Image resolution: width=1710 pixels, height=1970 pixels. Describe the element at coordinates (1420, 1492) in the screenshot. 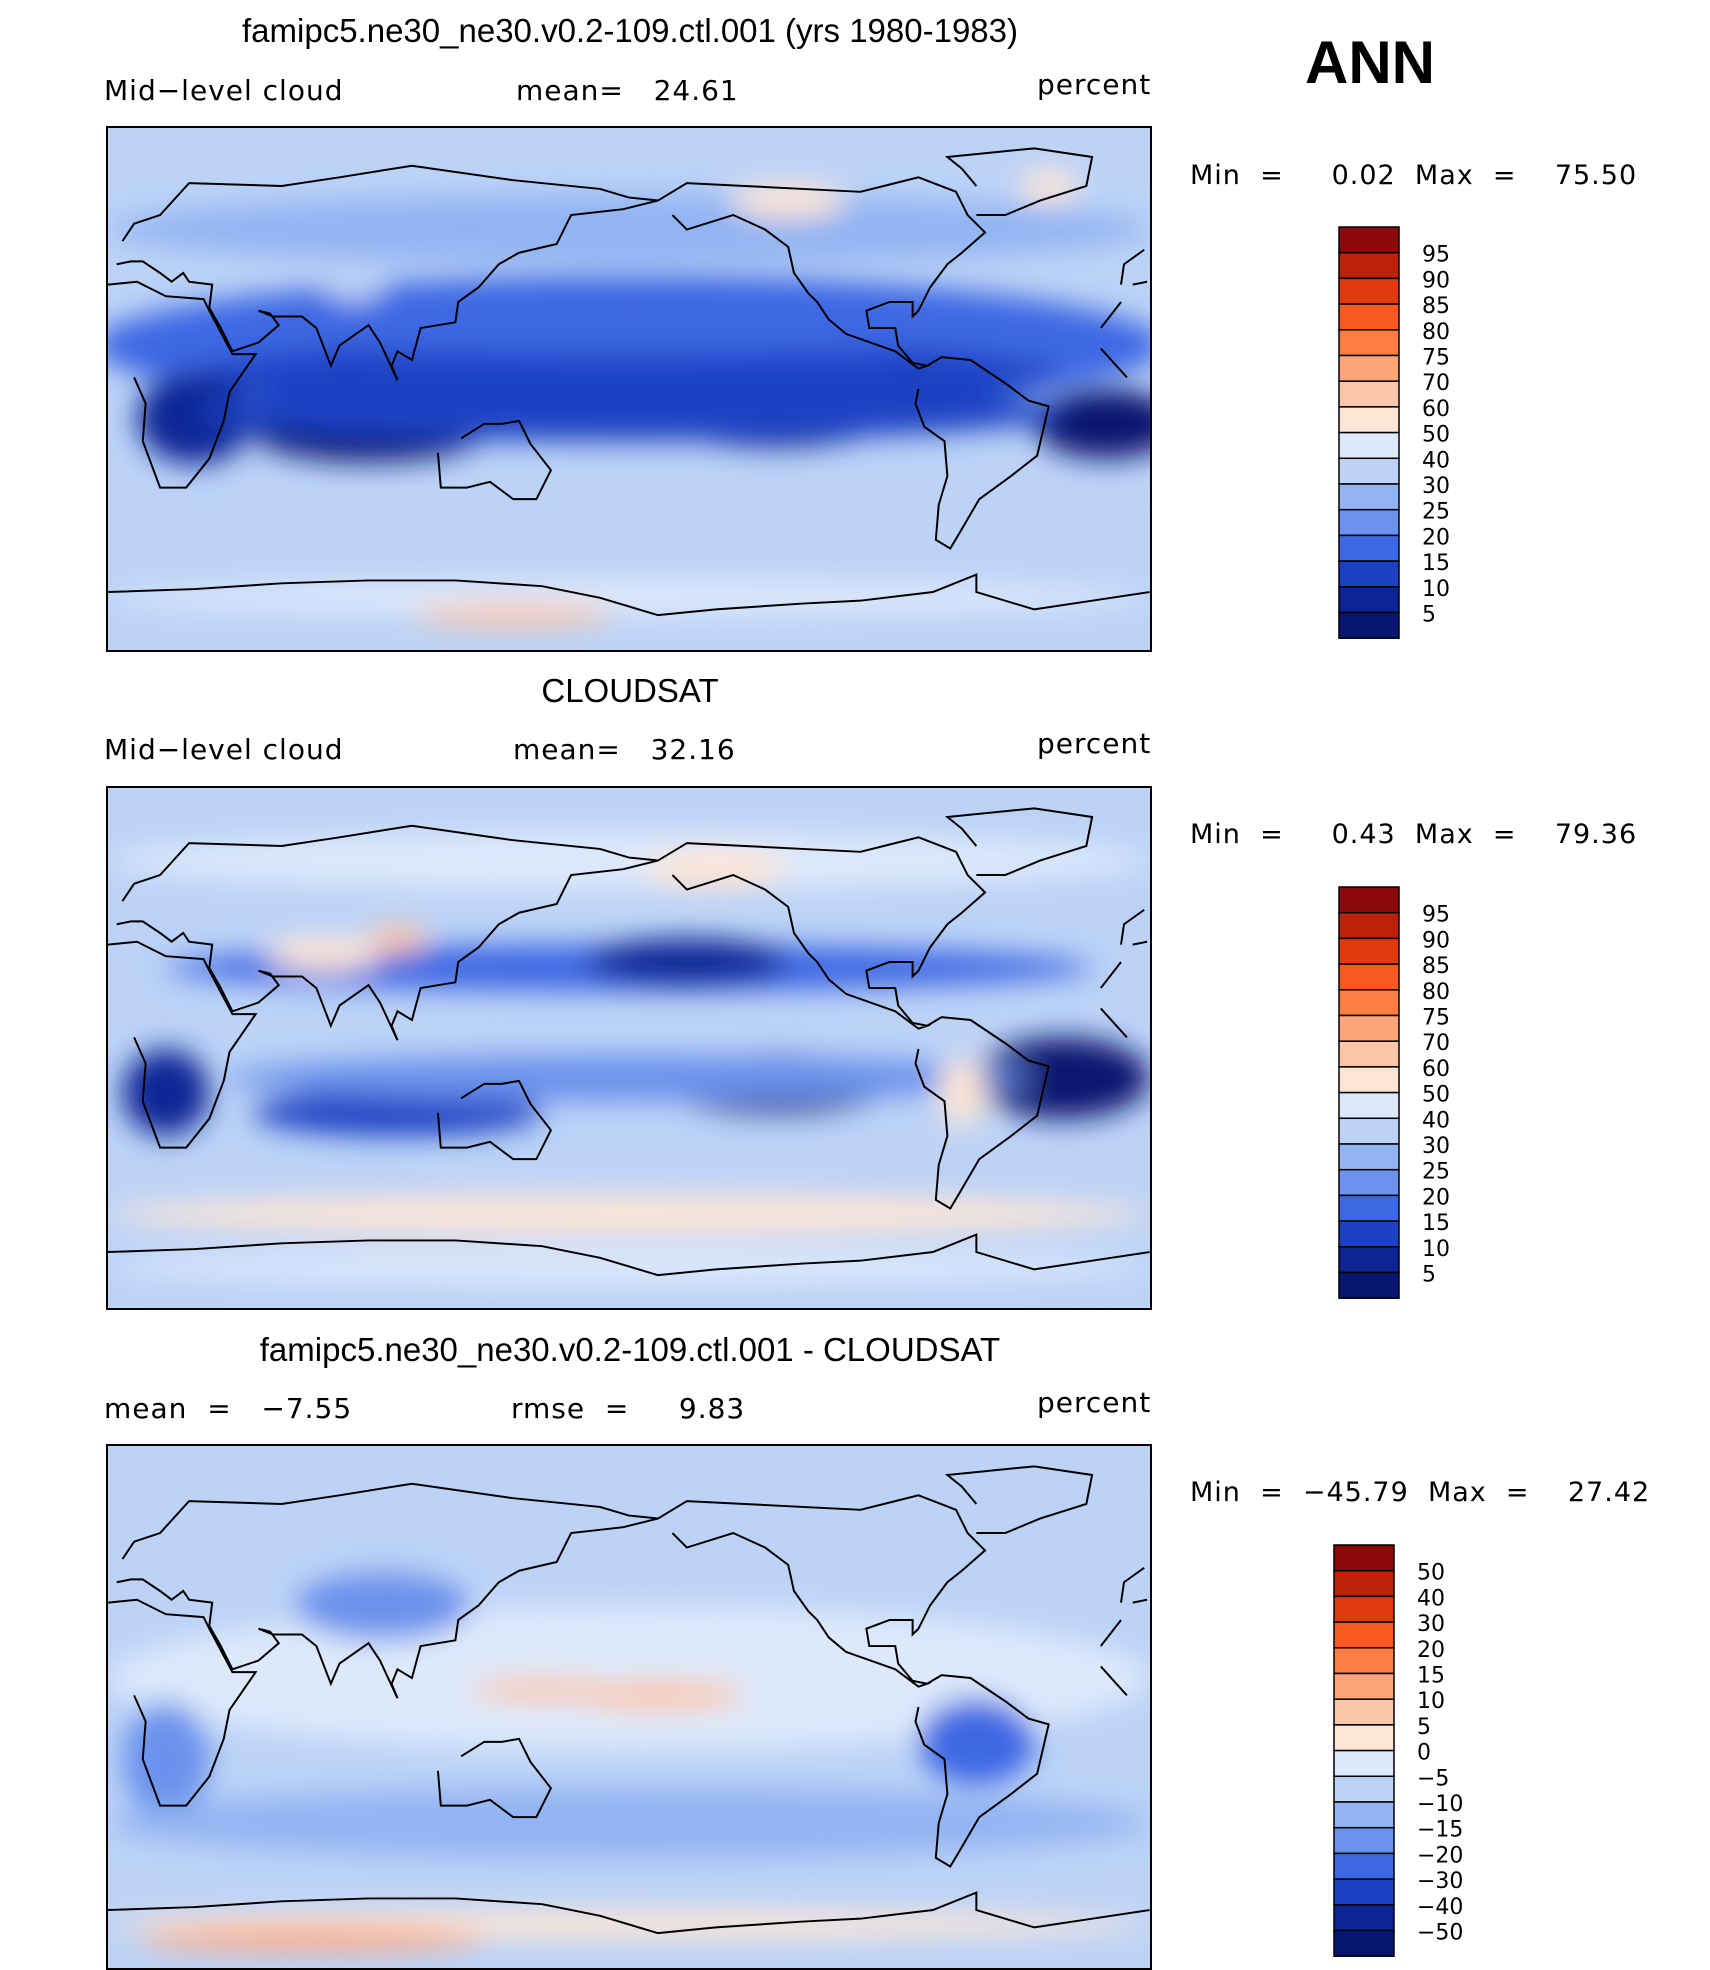

I see `panel-3-minmax: Min = −45.79 Max = 27.42` at that location.